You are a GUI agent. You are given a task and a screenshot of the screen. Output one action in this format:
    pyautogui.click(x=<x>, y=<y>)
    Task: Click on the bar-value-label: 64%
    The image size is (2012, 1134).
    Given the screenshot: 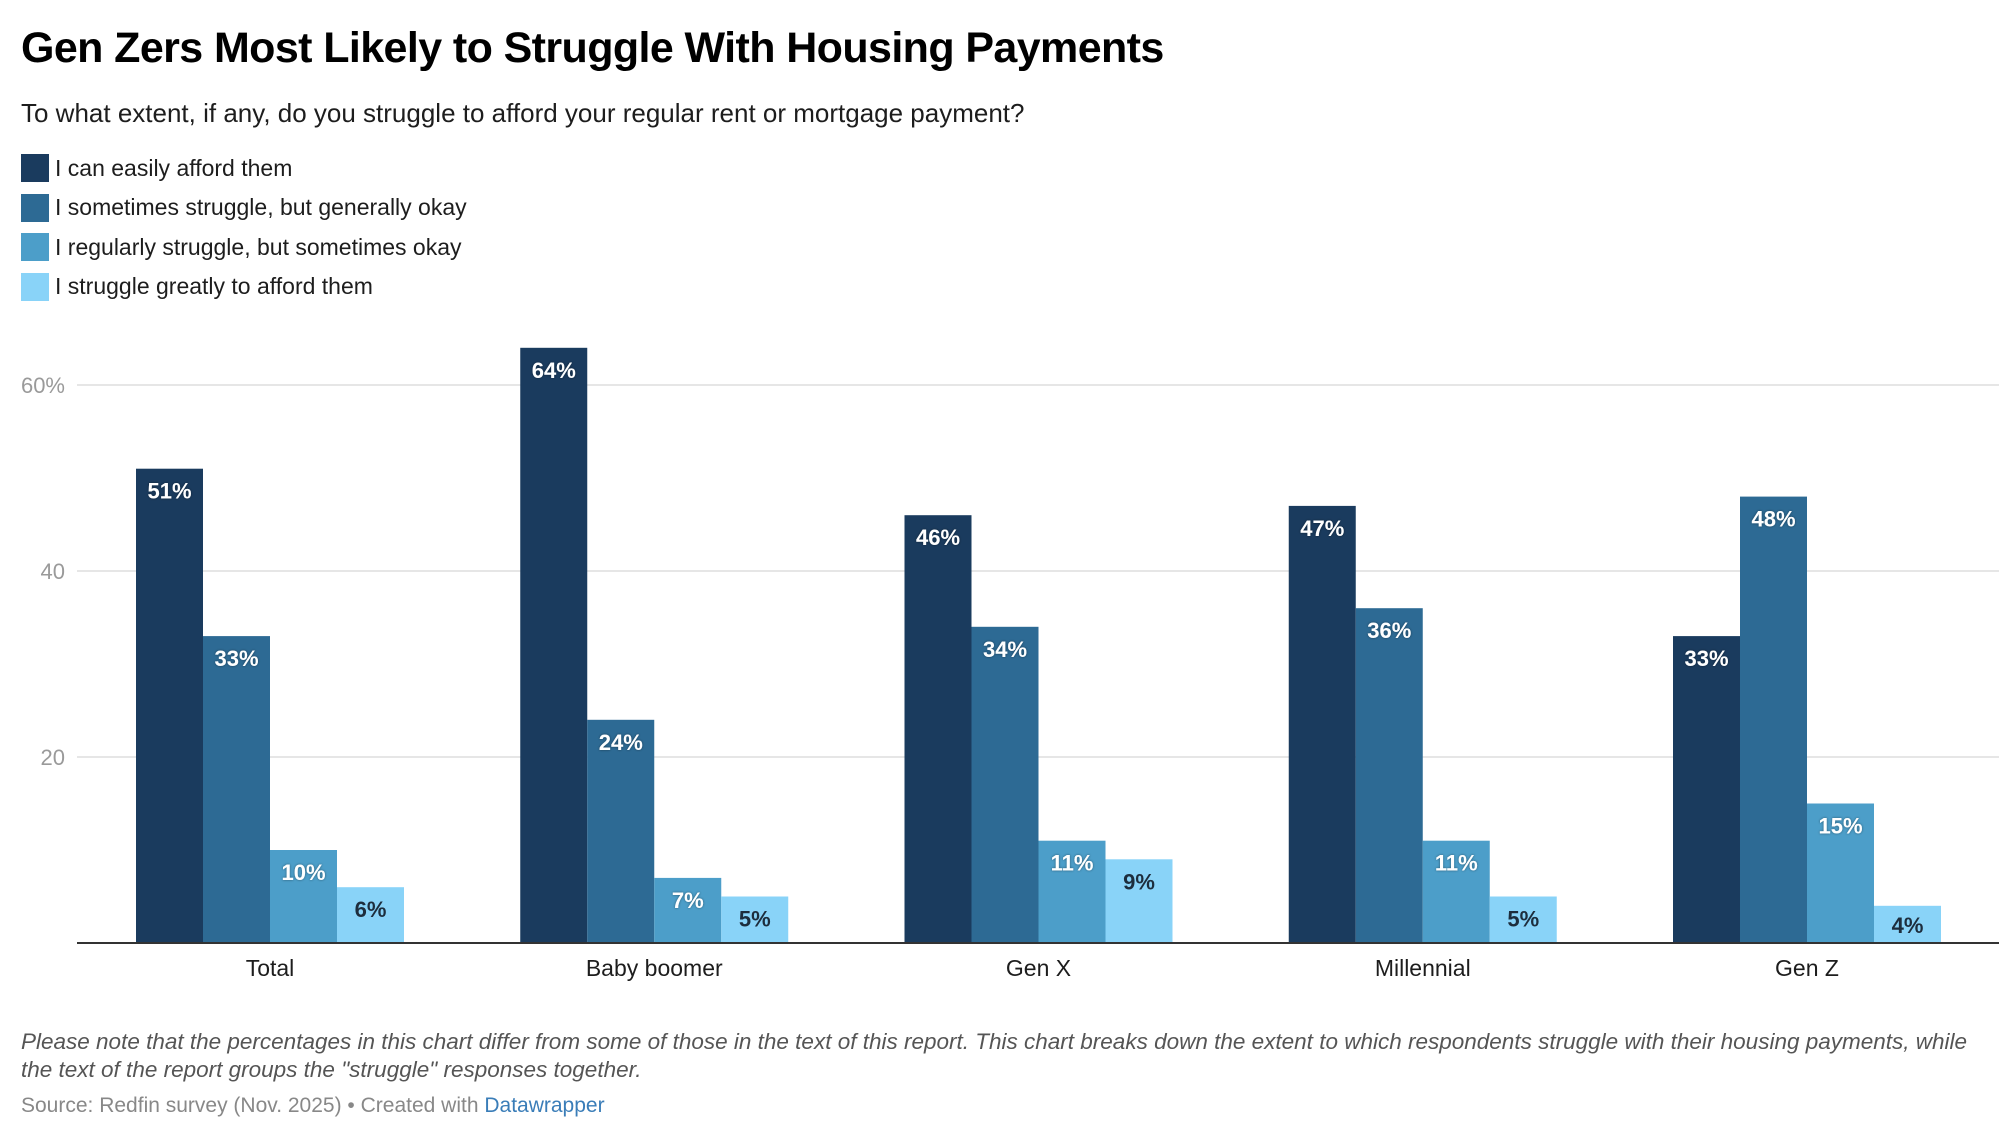 What is the action you would take?
    pyautogui.click(x=554, y=370)
    